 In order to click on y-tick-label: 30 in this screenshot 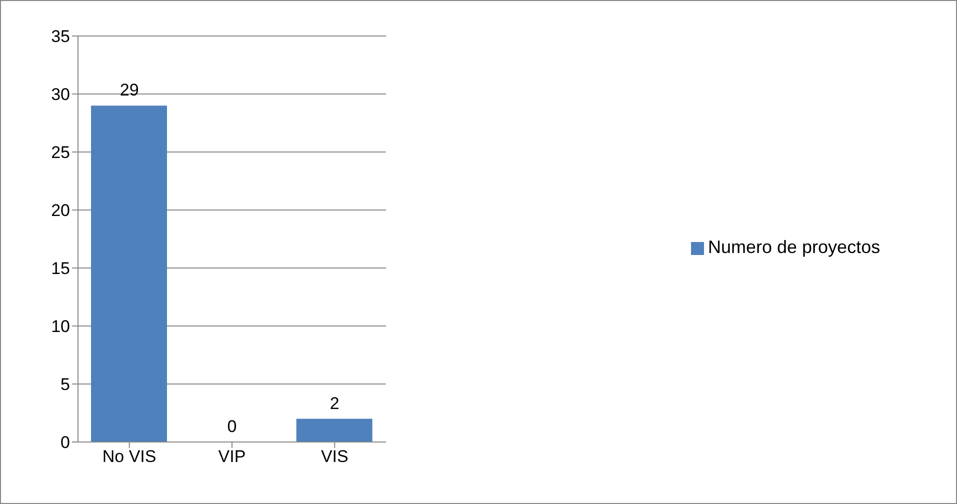, I will do `click(60, 94)`.